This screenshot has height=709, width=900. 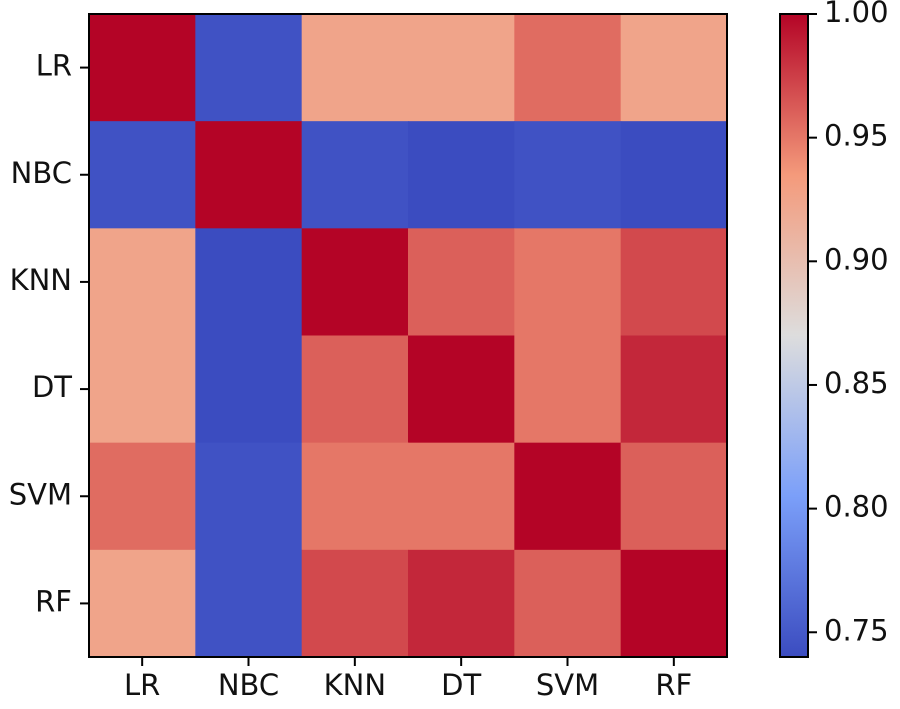 What do you see at coordinates (355, 685) in the screenshot?
I see `x-tick-label: KNN` at bounding box center [355, 685].